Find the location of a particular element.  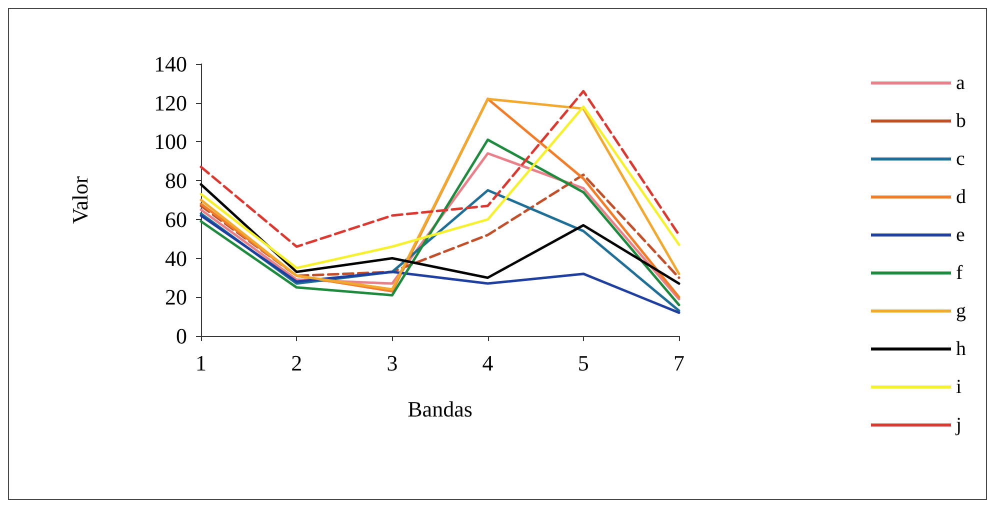

legend-label: b is located at coordinates (961, 121).